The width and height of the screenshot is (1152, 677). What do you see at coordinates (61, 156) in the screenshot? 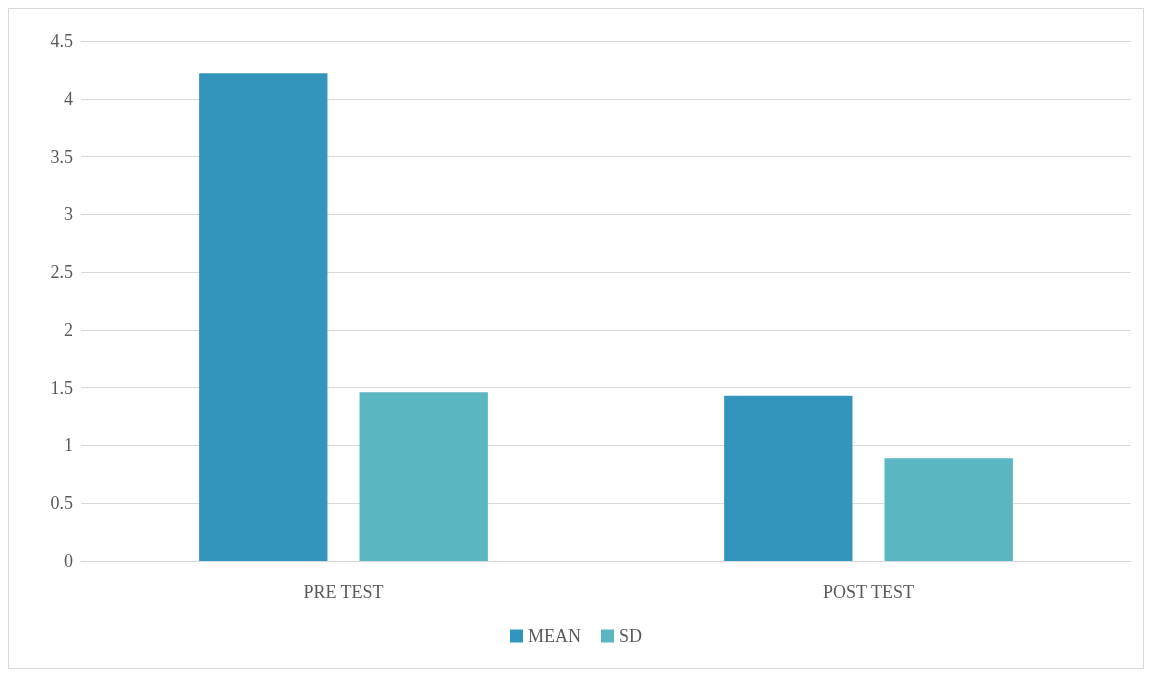
I see `y-tick-label: 3.5` at bounding box center [61, 156].